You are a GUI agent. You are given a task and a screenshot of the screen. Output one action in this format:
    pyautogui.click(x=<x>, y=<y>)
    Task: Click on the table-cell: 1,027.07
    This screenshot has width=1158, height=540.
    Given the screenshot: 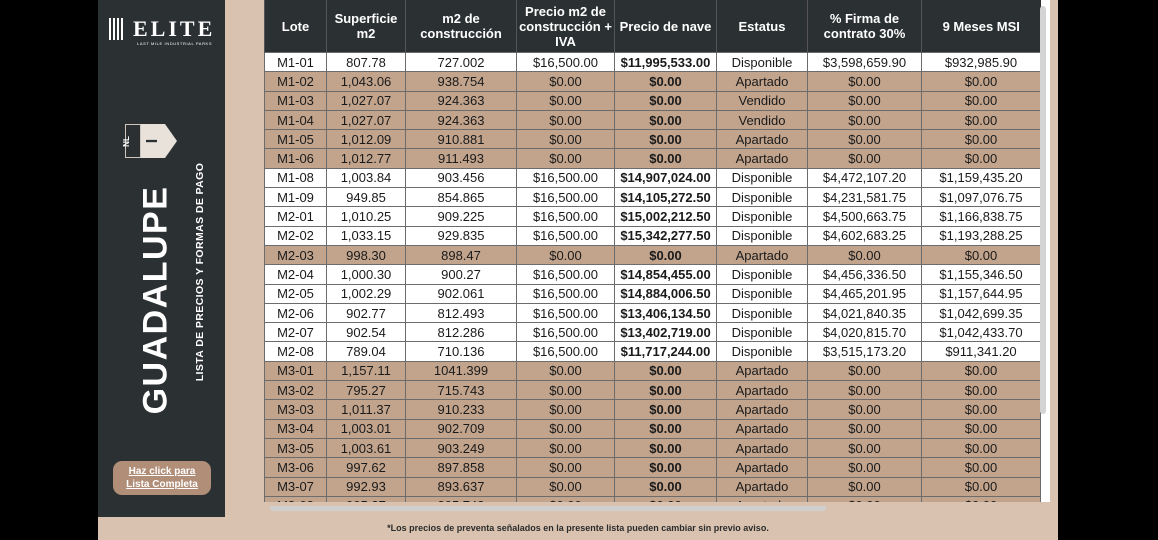 What is the action you would take?
    pyautogui.click(x=366, y=100)
    